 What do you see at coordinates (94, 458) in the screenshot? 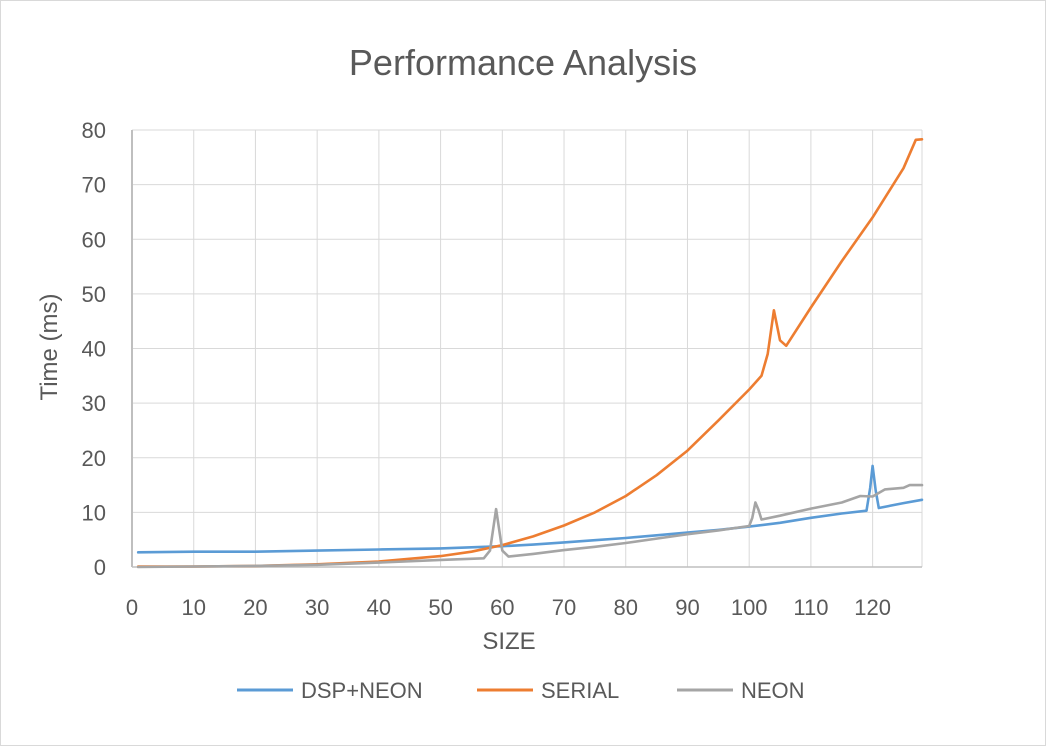
I see `y-tick-label: 20` at bounding box center [94, 458].